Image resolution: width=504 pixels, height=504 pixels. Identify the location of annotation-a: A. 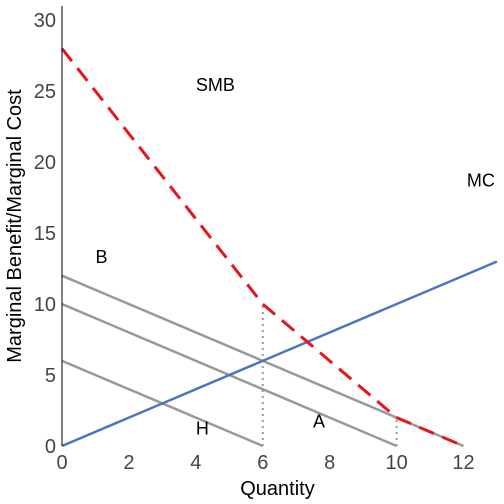
(319, 422).